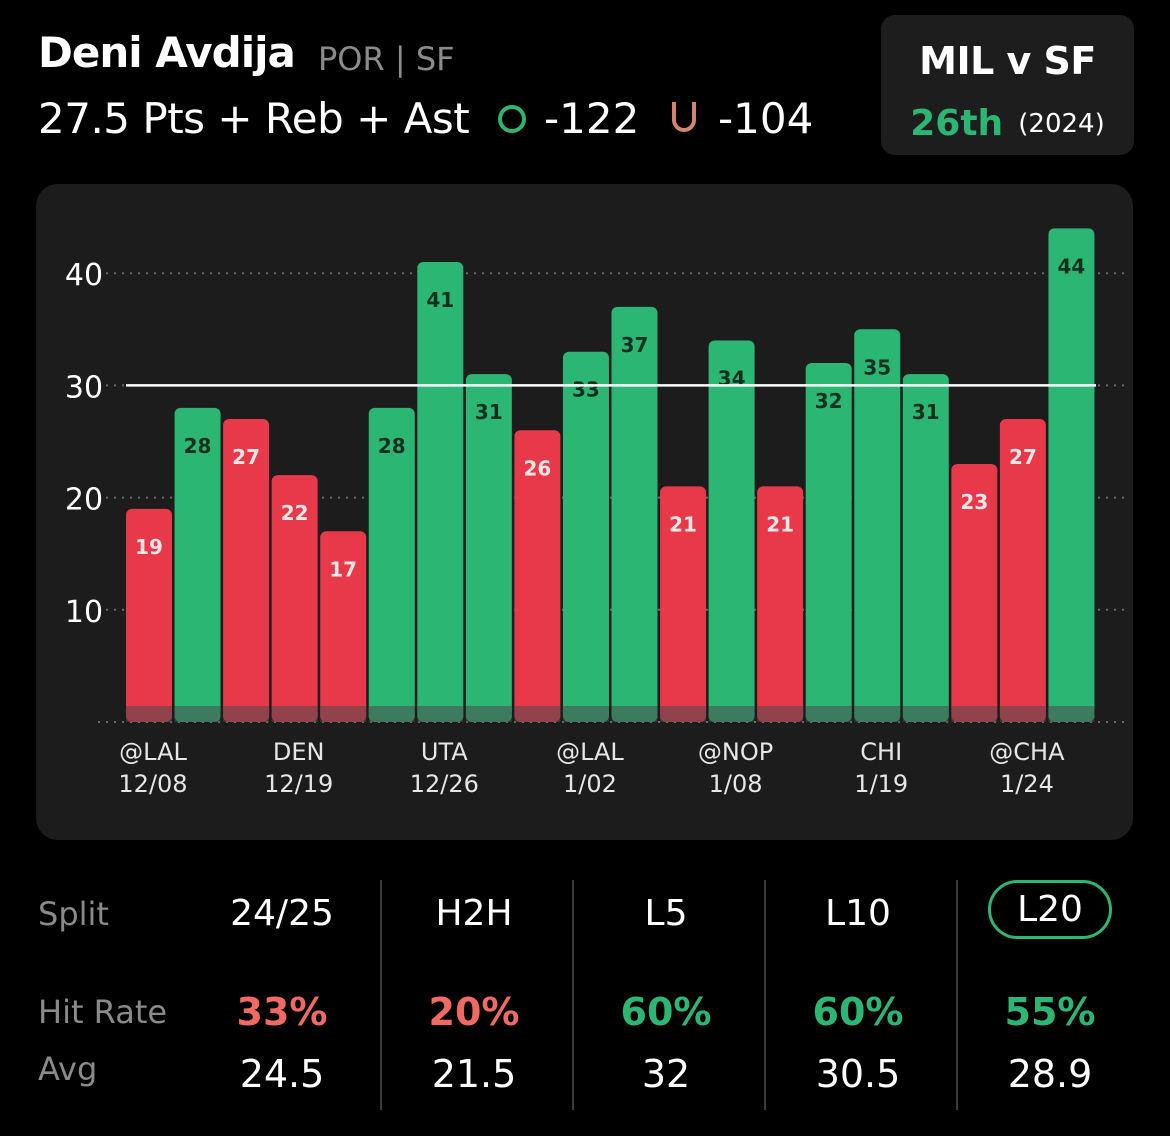 The width and height of the screenshot is (1170, 1136). I want to click on matchup-year: (2024), so click(1061, 123).